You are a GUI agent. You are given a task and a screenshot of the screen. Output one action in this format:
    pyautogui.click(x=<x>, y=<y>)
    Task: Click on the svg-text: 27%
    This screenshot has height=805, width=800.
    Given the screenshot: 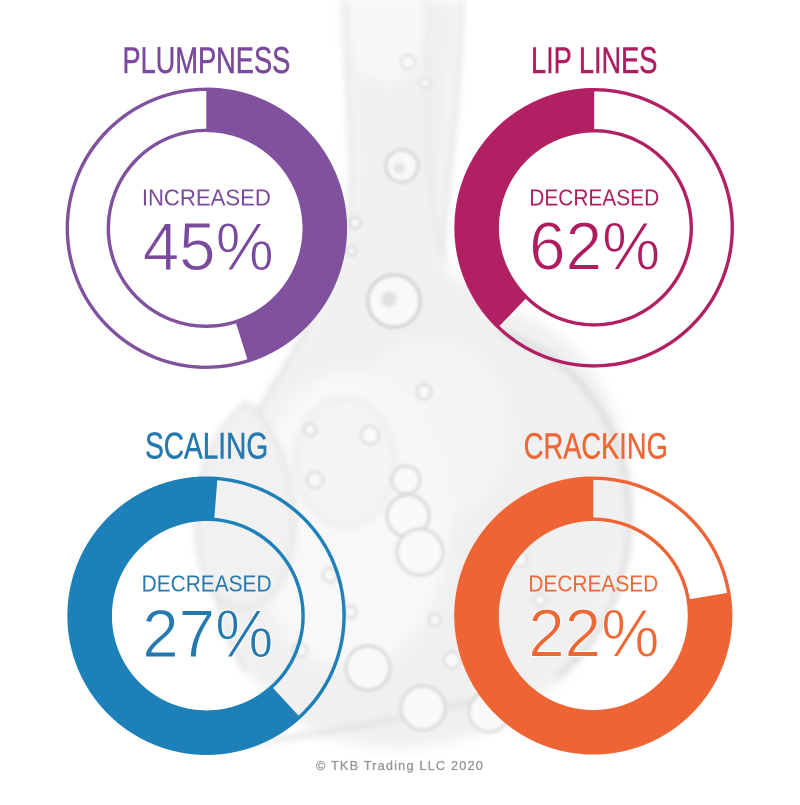 What is the action you would take?
    pyautogui.click(x=207, y=634)
    